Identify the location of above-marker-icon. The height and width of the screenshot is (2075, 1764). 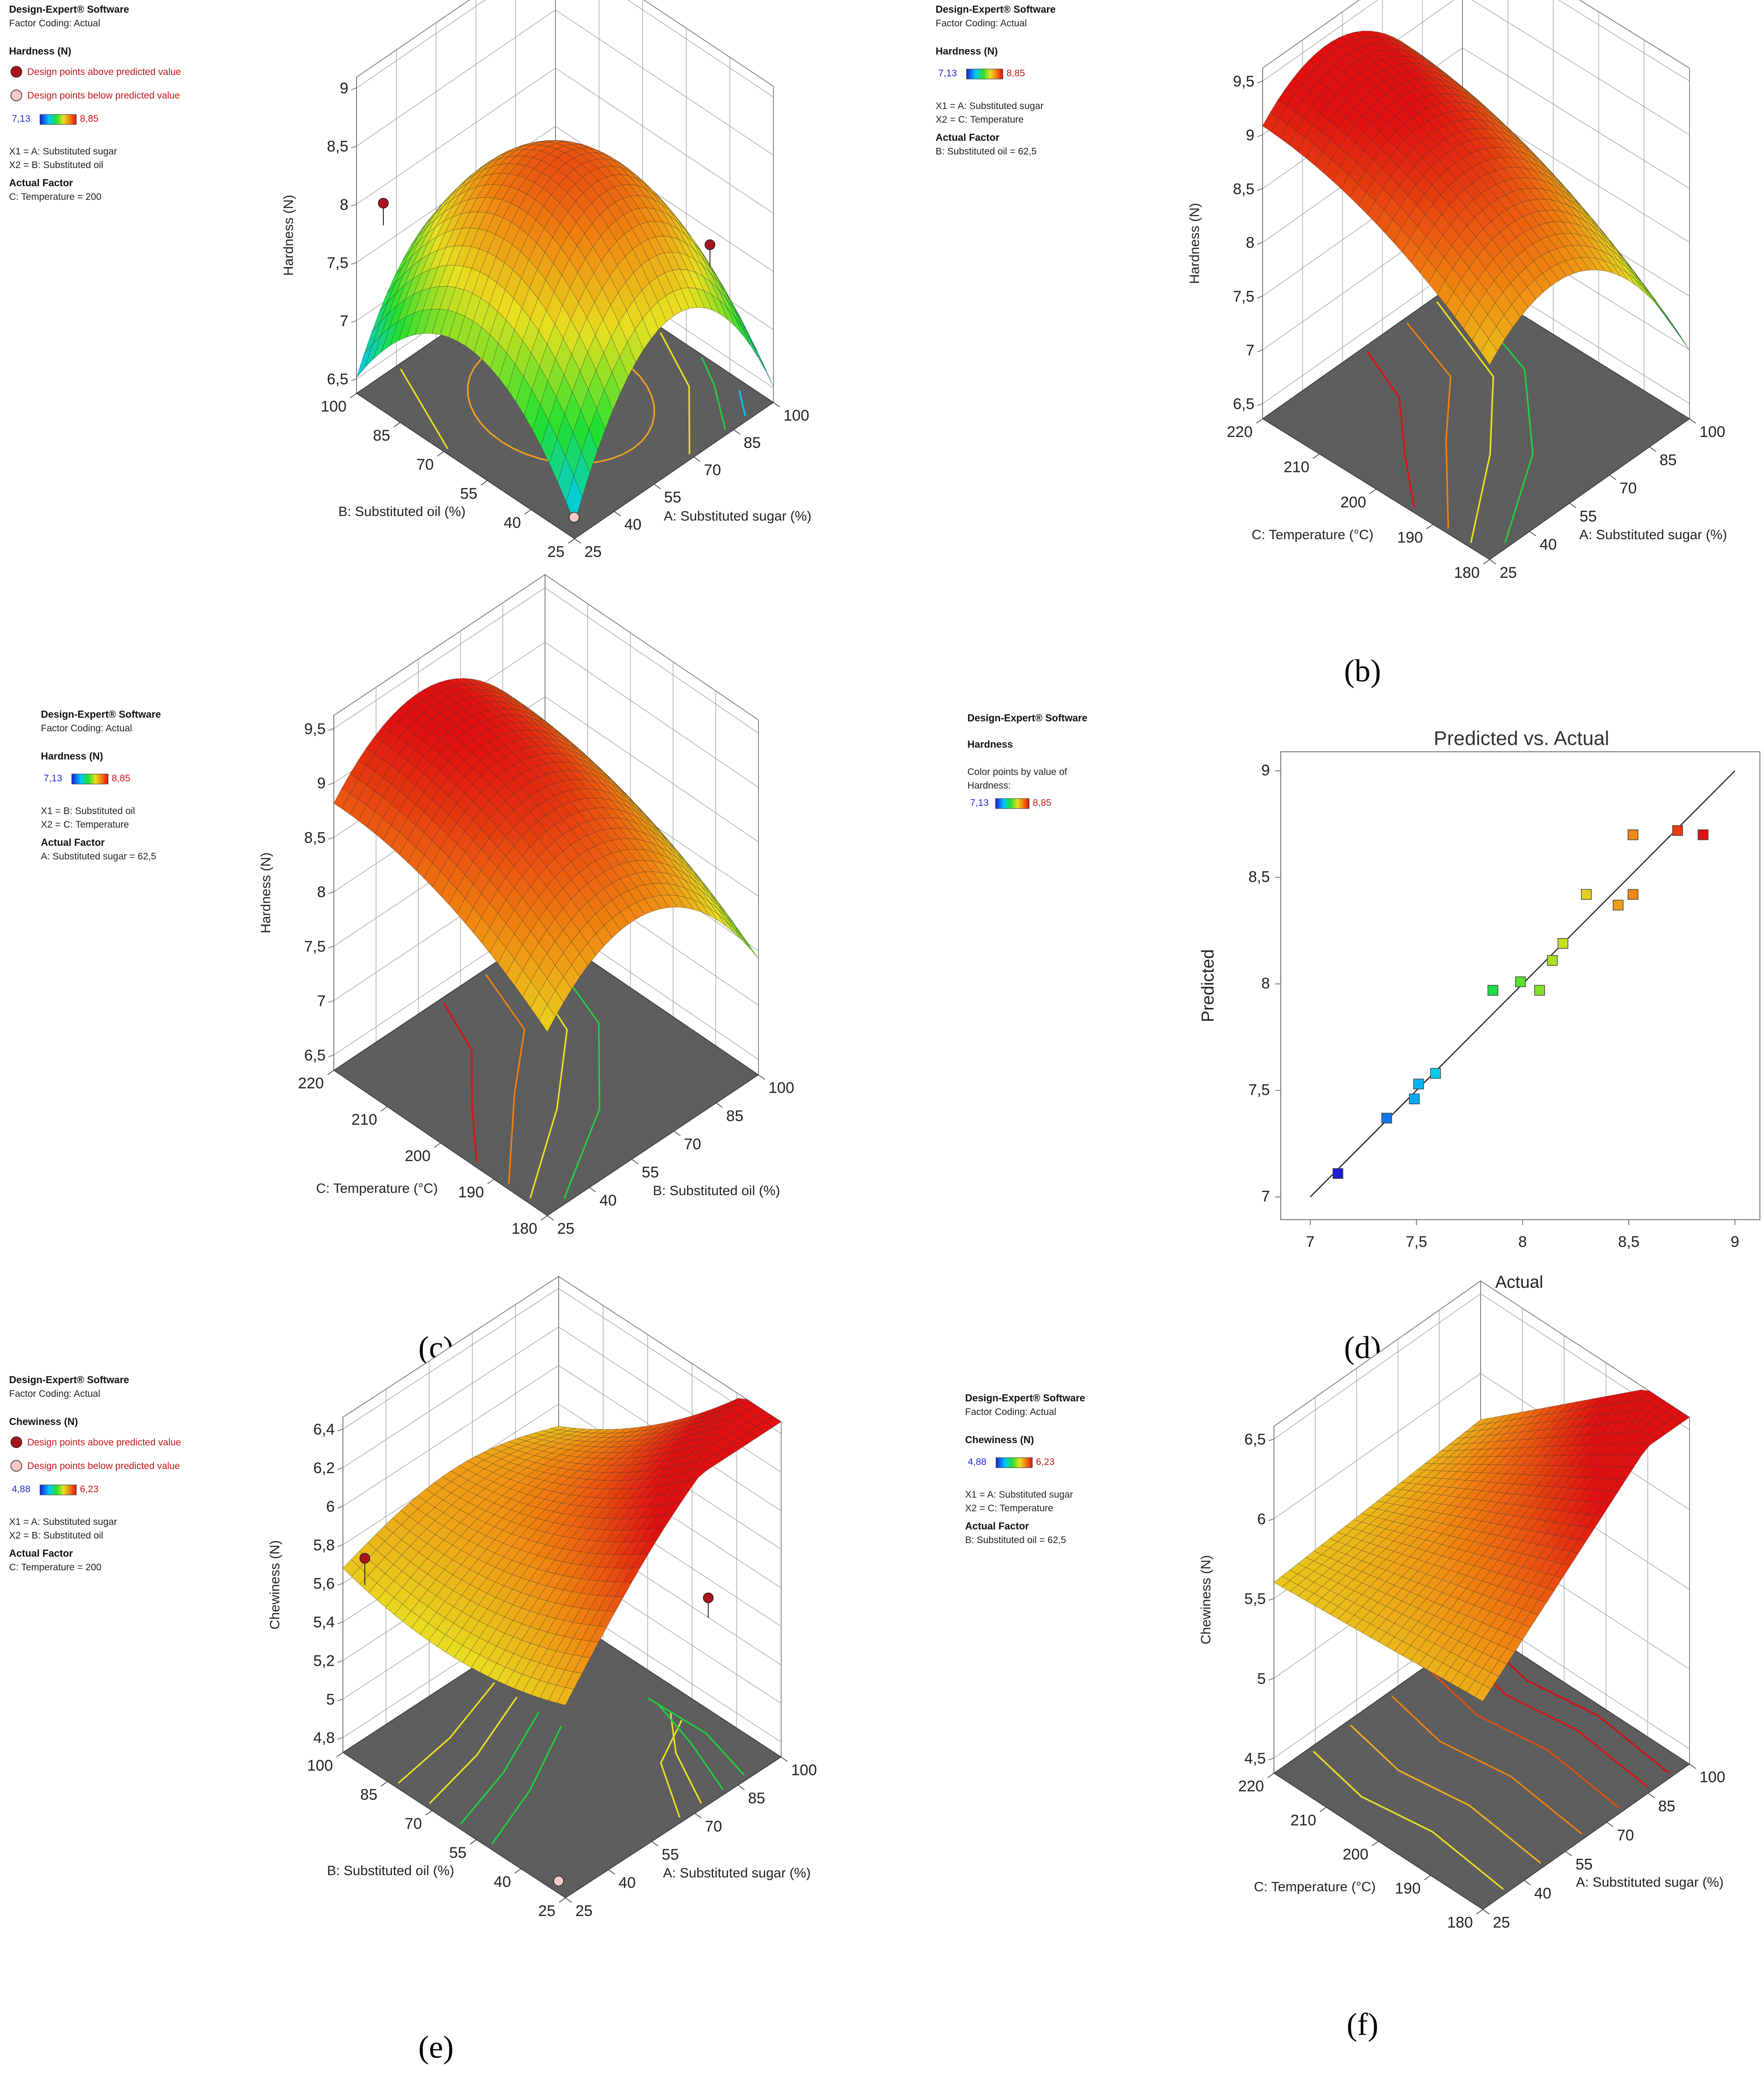
(16, 1442).